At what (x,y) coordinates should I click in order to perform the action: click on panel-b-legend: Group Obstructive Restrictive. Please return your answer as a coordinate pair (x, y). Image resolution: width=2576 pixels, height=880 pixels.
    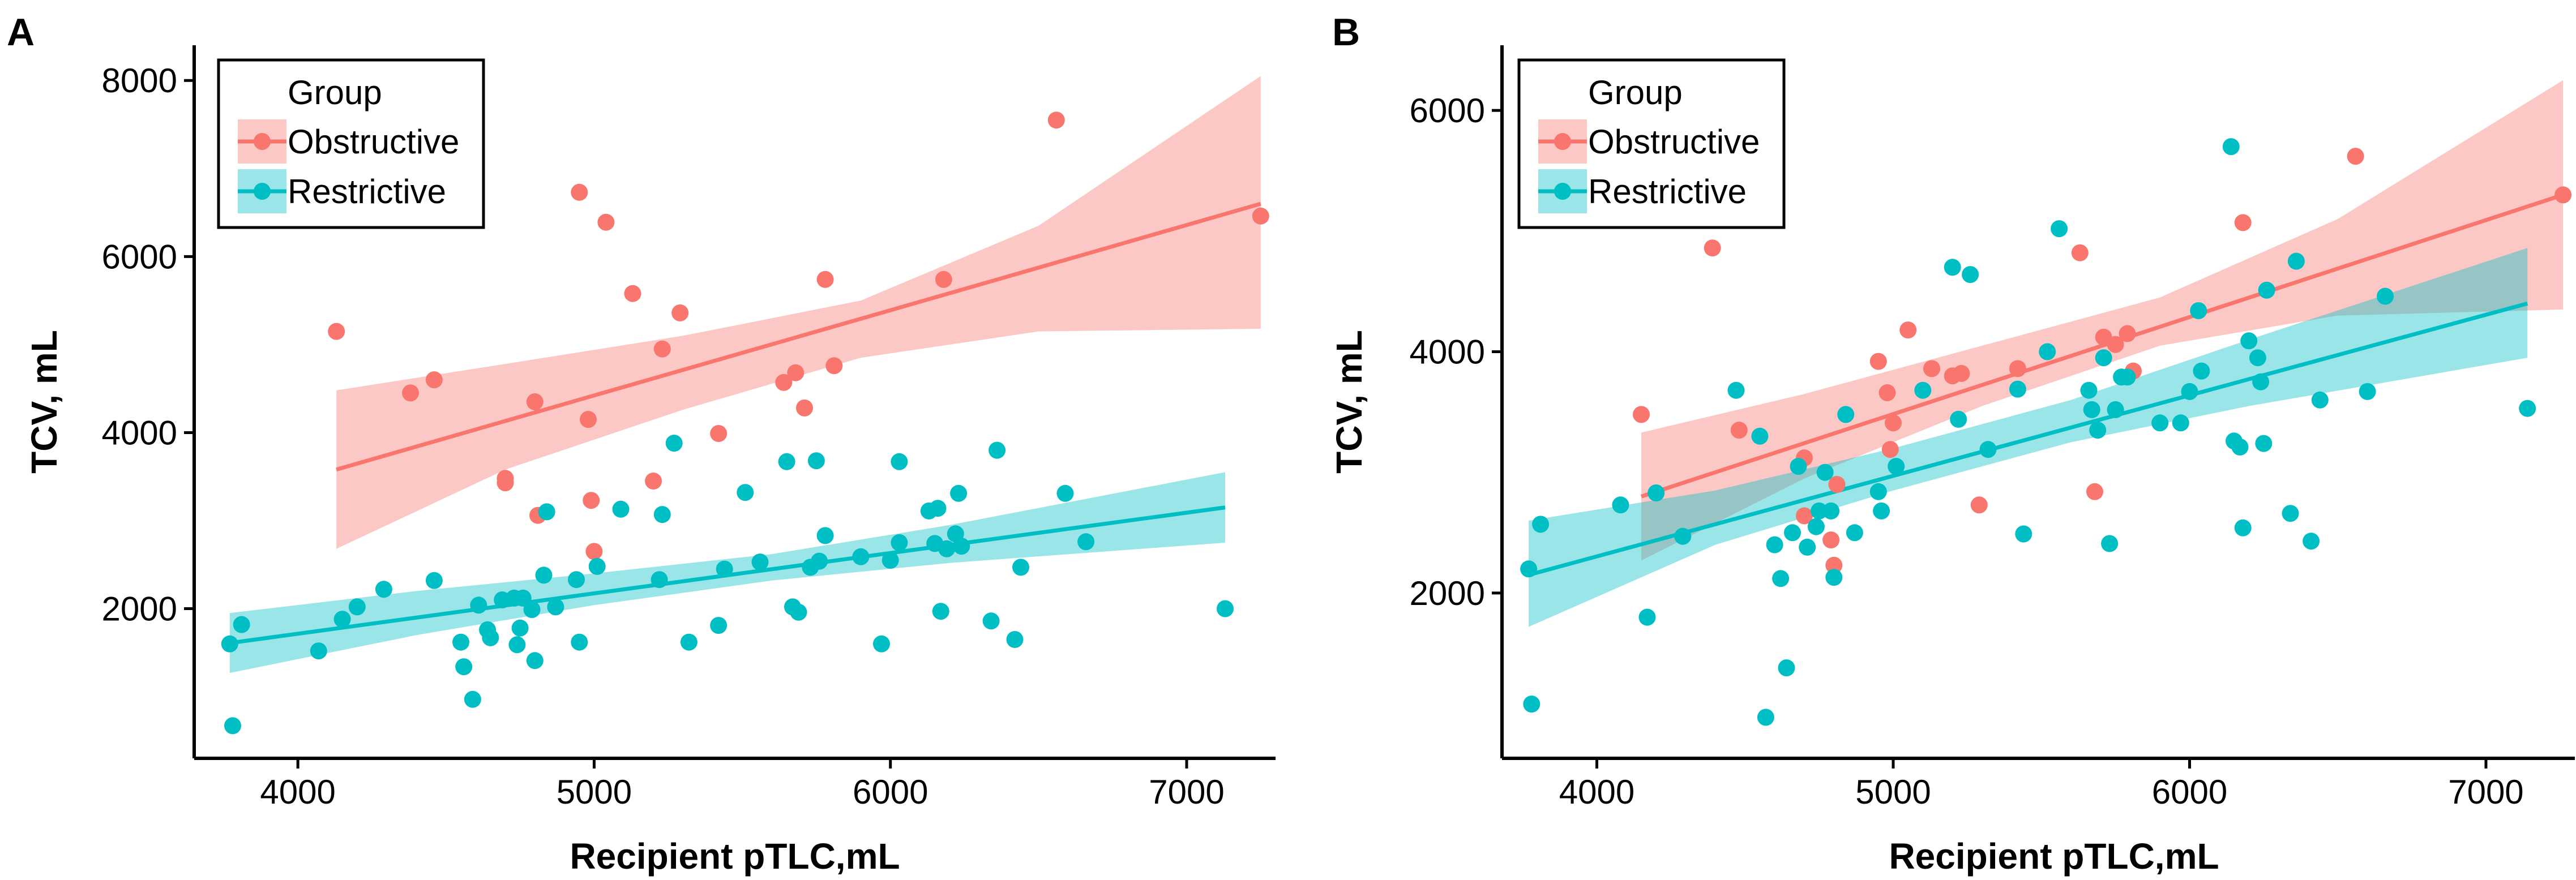
    Looking at the image, I should click on (1651, 143).